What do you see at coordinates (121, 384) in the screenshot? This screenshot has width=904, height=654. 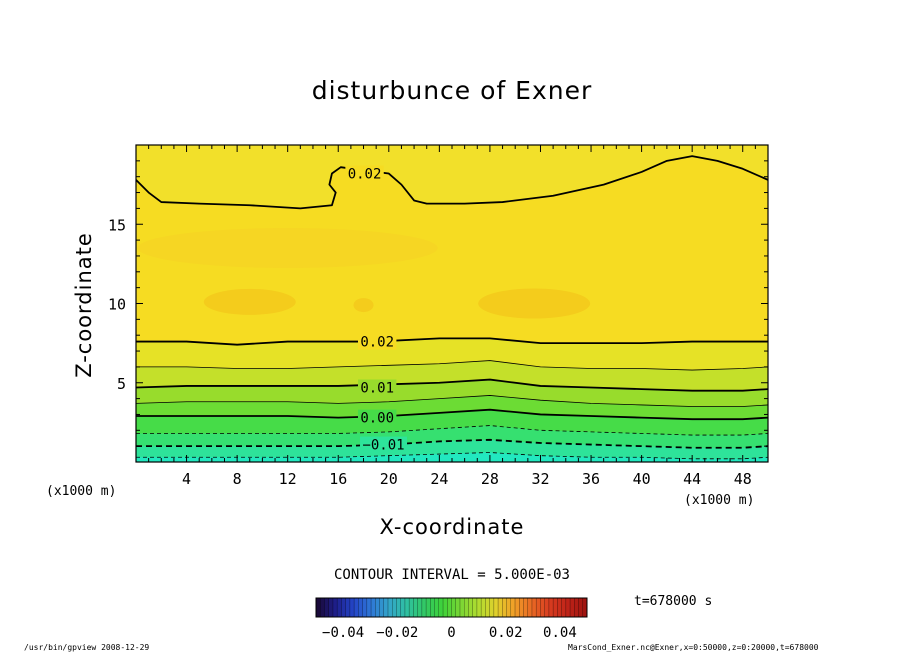 I see `y-tick-label: 5` at bounding box center [121, 384].